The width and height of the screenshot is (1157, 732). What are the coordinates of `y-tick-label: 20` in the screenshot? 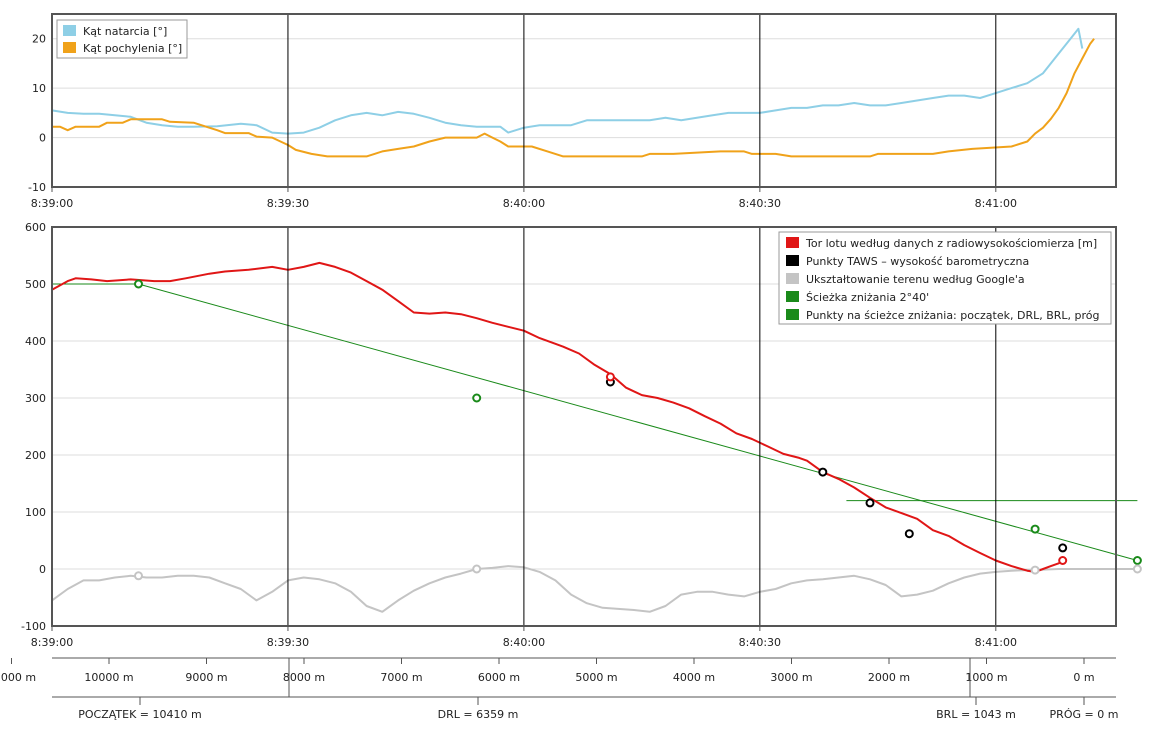 It's located at (39, 39).